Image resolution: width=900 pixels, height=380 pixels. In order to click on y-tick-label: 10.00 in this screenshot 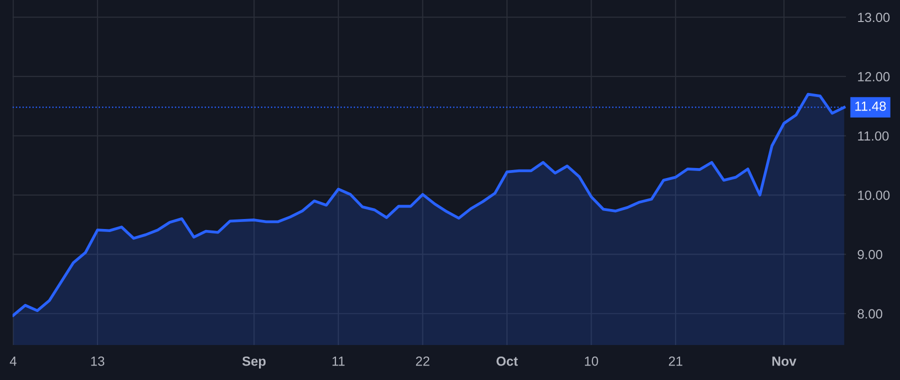, I will do `click(874, 195)`.